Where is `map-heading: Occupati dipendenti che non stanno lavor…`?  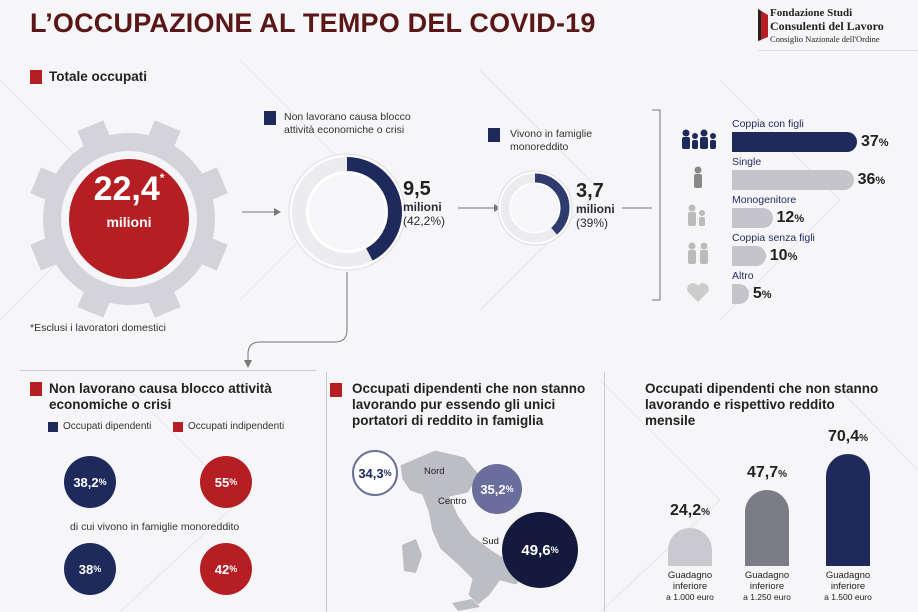 map-heading: Occupati dipendenti che non stanno lavor… is located at coordinates (469, 404).